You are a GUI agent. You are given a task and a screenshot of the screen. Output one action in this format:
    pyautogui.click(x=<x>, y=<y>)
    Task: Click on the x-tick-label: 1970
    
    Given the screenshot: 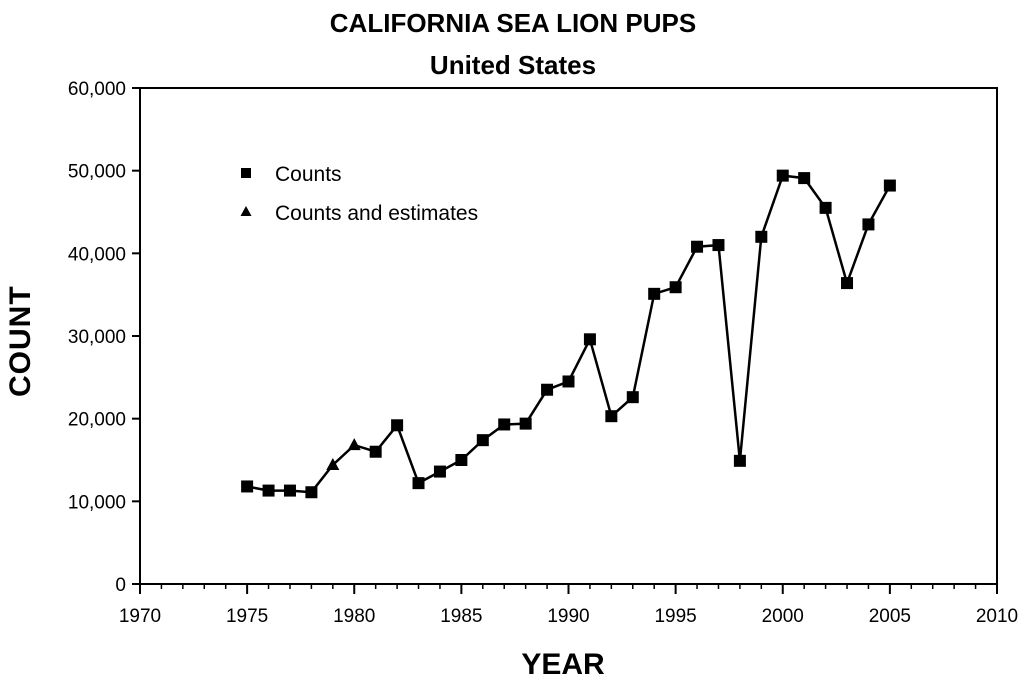 What is the action you would take?
    pyautogui.click(x=140, y=616)
    